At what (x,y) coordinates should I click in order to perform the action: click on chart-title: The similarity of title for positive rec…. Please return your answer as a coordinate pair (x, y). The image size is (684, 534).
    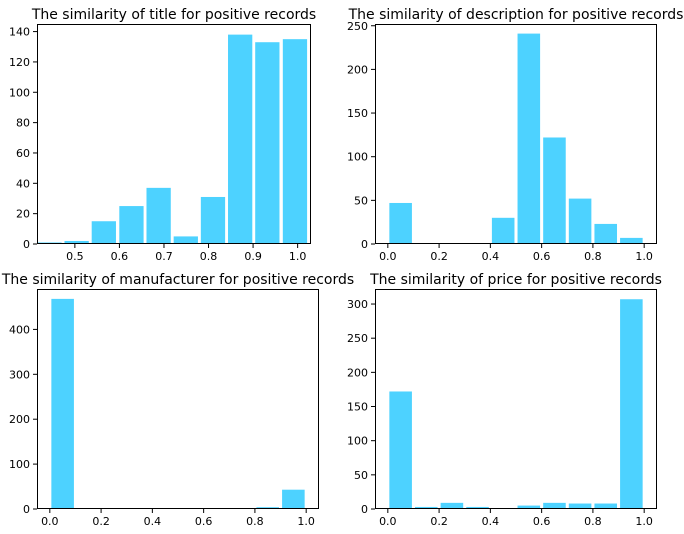
    Looking at the image, I should click on (173, 15).